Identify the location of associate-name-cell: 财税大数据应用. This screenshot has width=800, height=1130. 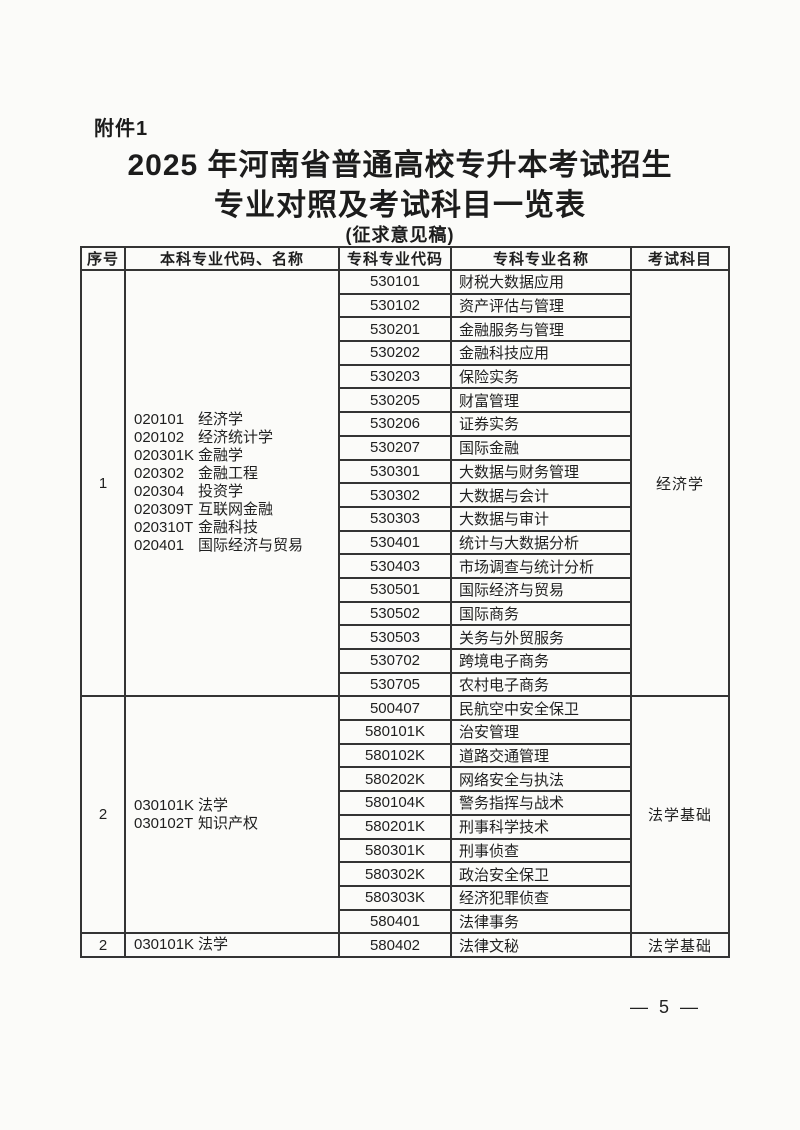
(541, 282).